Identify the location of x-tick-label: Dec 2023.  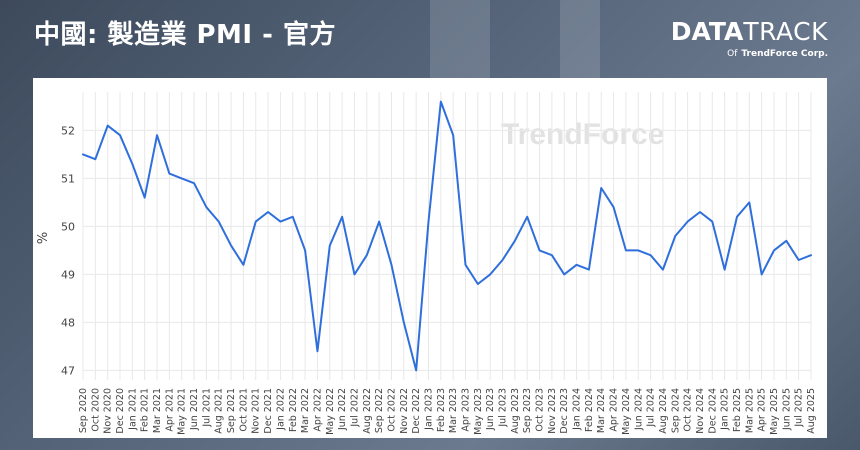
(564, 411).